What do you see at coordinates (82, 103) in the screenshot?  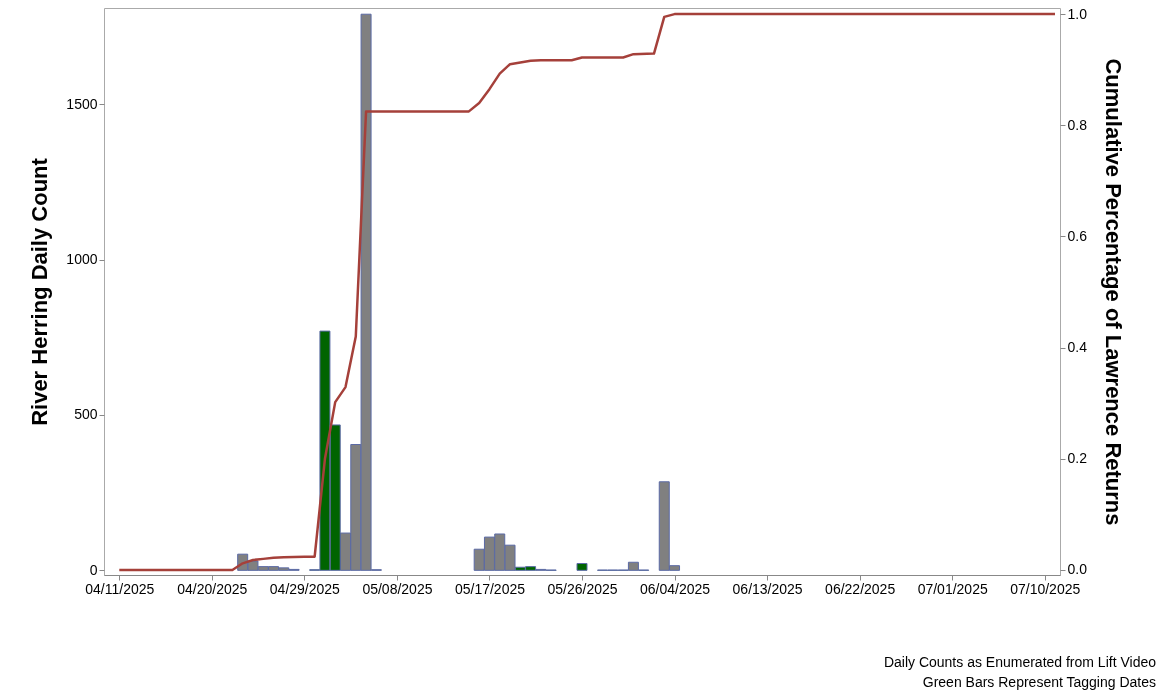 I see `y-tick-label: 1500` at bounding box center [82, 103].